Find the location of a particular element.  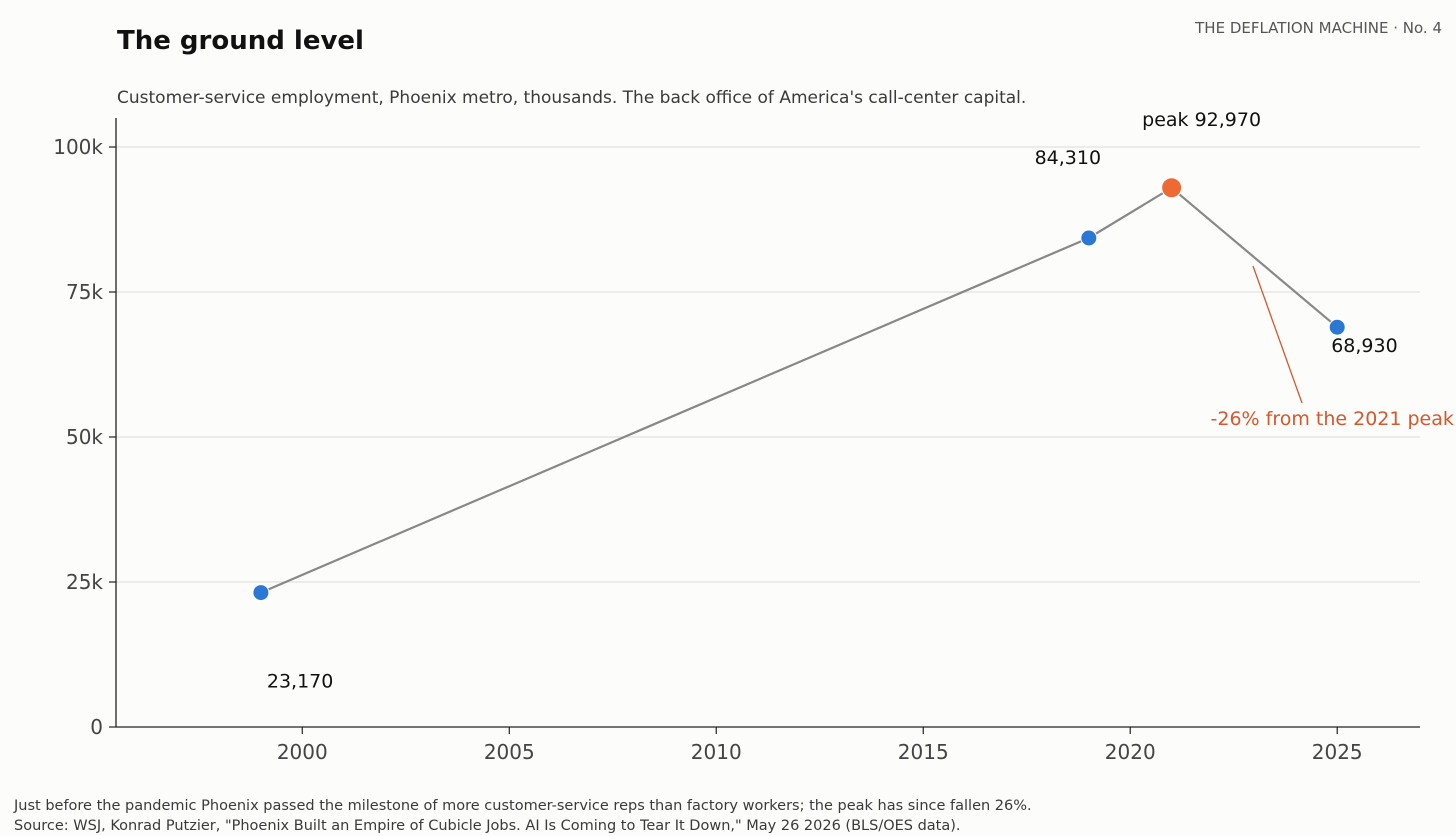

x-tick-label: 2000 is located at coordinates (302, 752).